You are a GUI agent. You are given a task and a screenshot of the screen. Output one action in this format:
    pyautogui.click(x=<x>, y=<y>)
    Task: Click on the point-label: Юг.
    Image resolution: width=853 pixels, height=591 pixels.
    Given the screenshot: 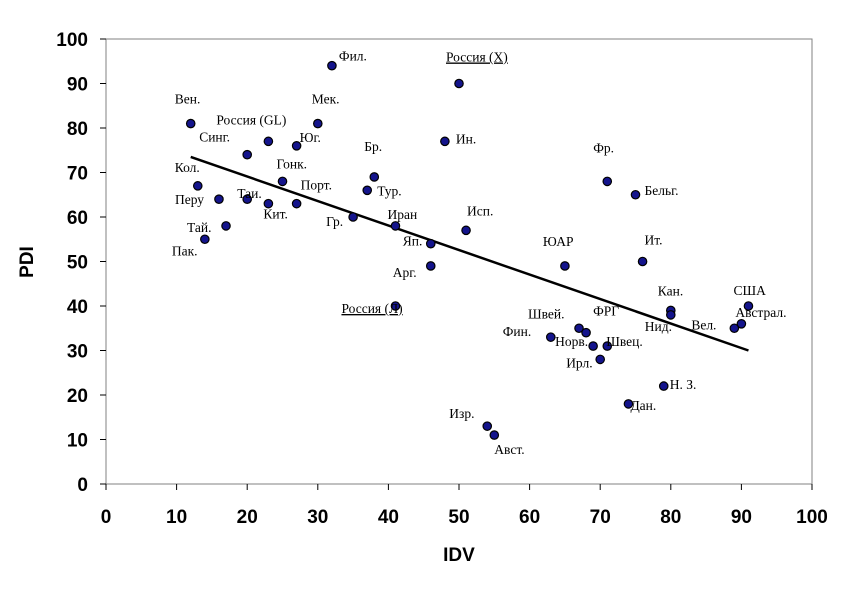 What is the action you would take?
    pyautogui.click(x=310, y=137)
    